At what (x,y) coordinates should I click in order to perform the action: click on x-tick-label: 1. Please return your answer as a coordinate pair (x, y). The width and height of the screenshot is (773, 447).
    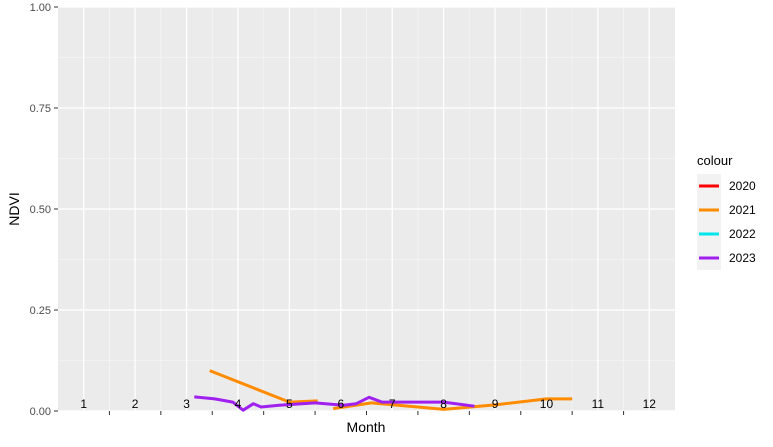
    Looking at the image, I should click on (83, 404).